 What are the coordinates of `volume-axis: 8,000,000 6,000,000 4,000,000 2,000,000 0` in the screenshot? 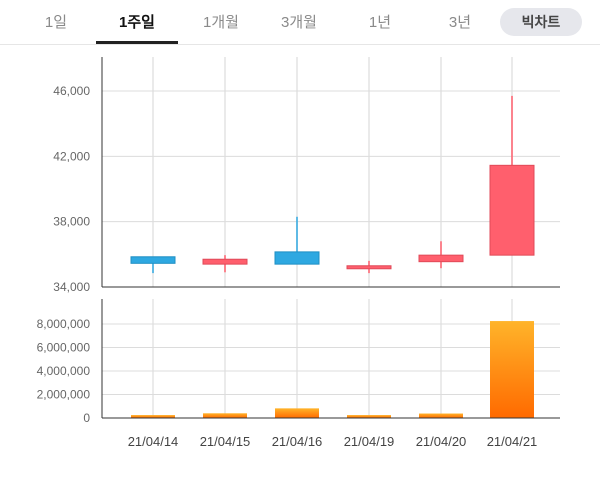 It's located at (64, 371).